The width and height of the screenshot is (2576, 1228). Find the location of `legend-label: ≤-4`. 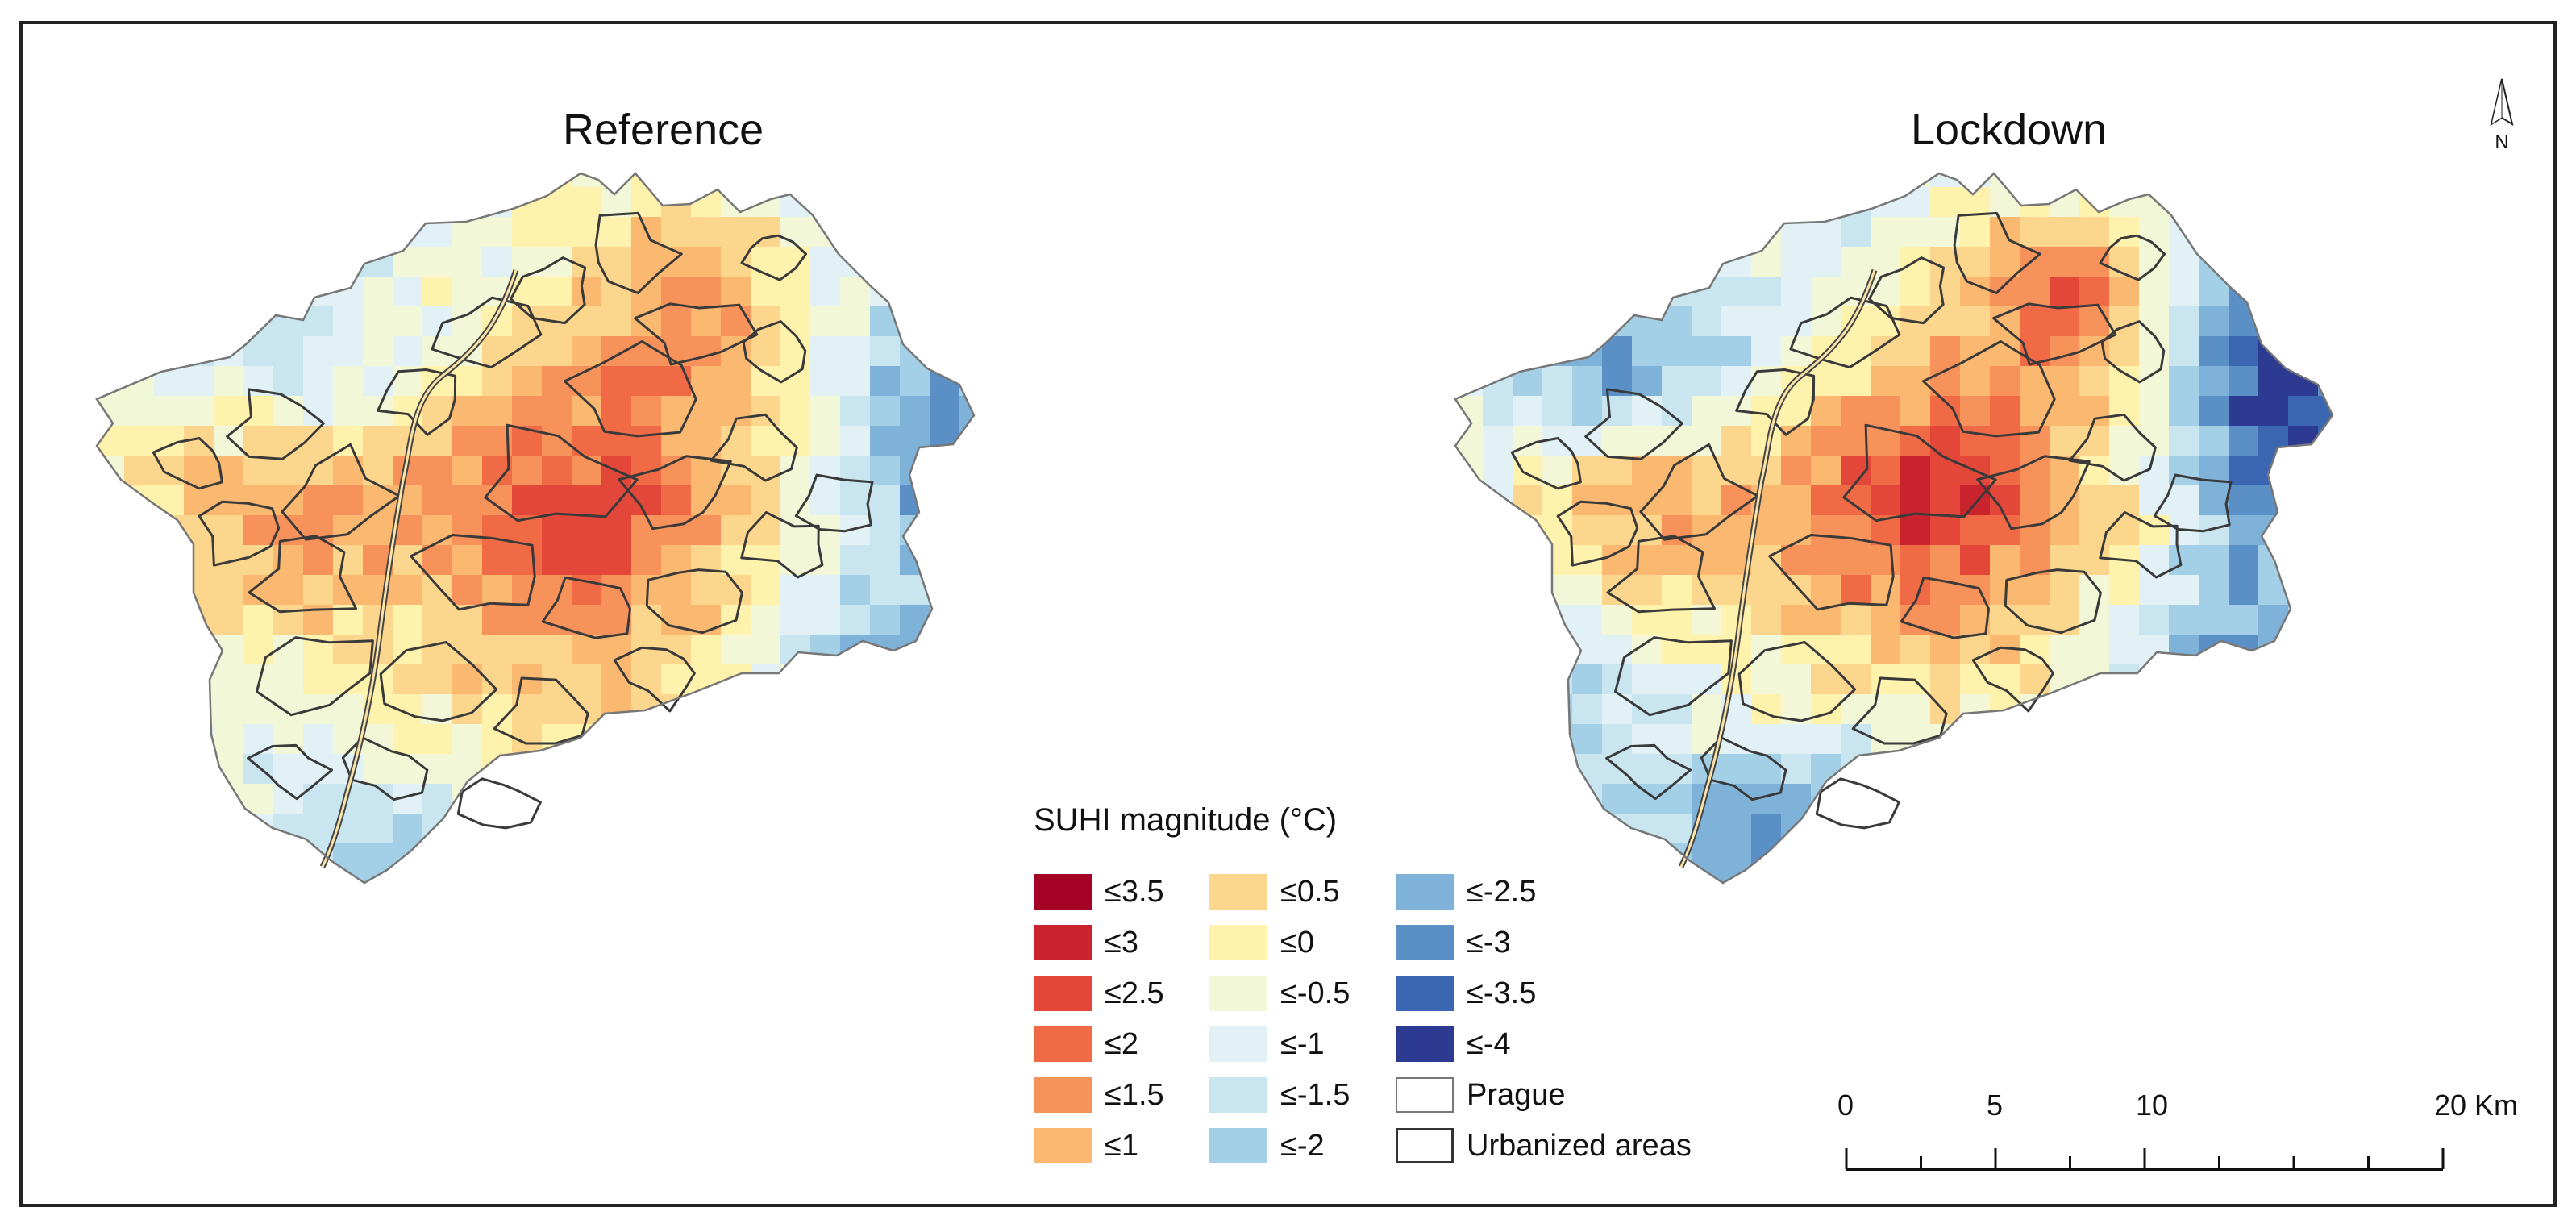

legend-label: ≤-4 is located at coordinates (1489, 1043).